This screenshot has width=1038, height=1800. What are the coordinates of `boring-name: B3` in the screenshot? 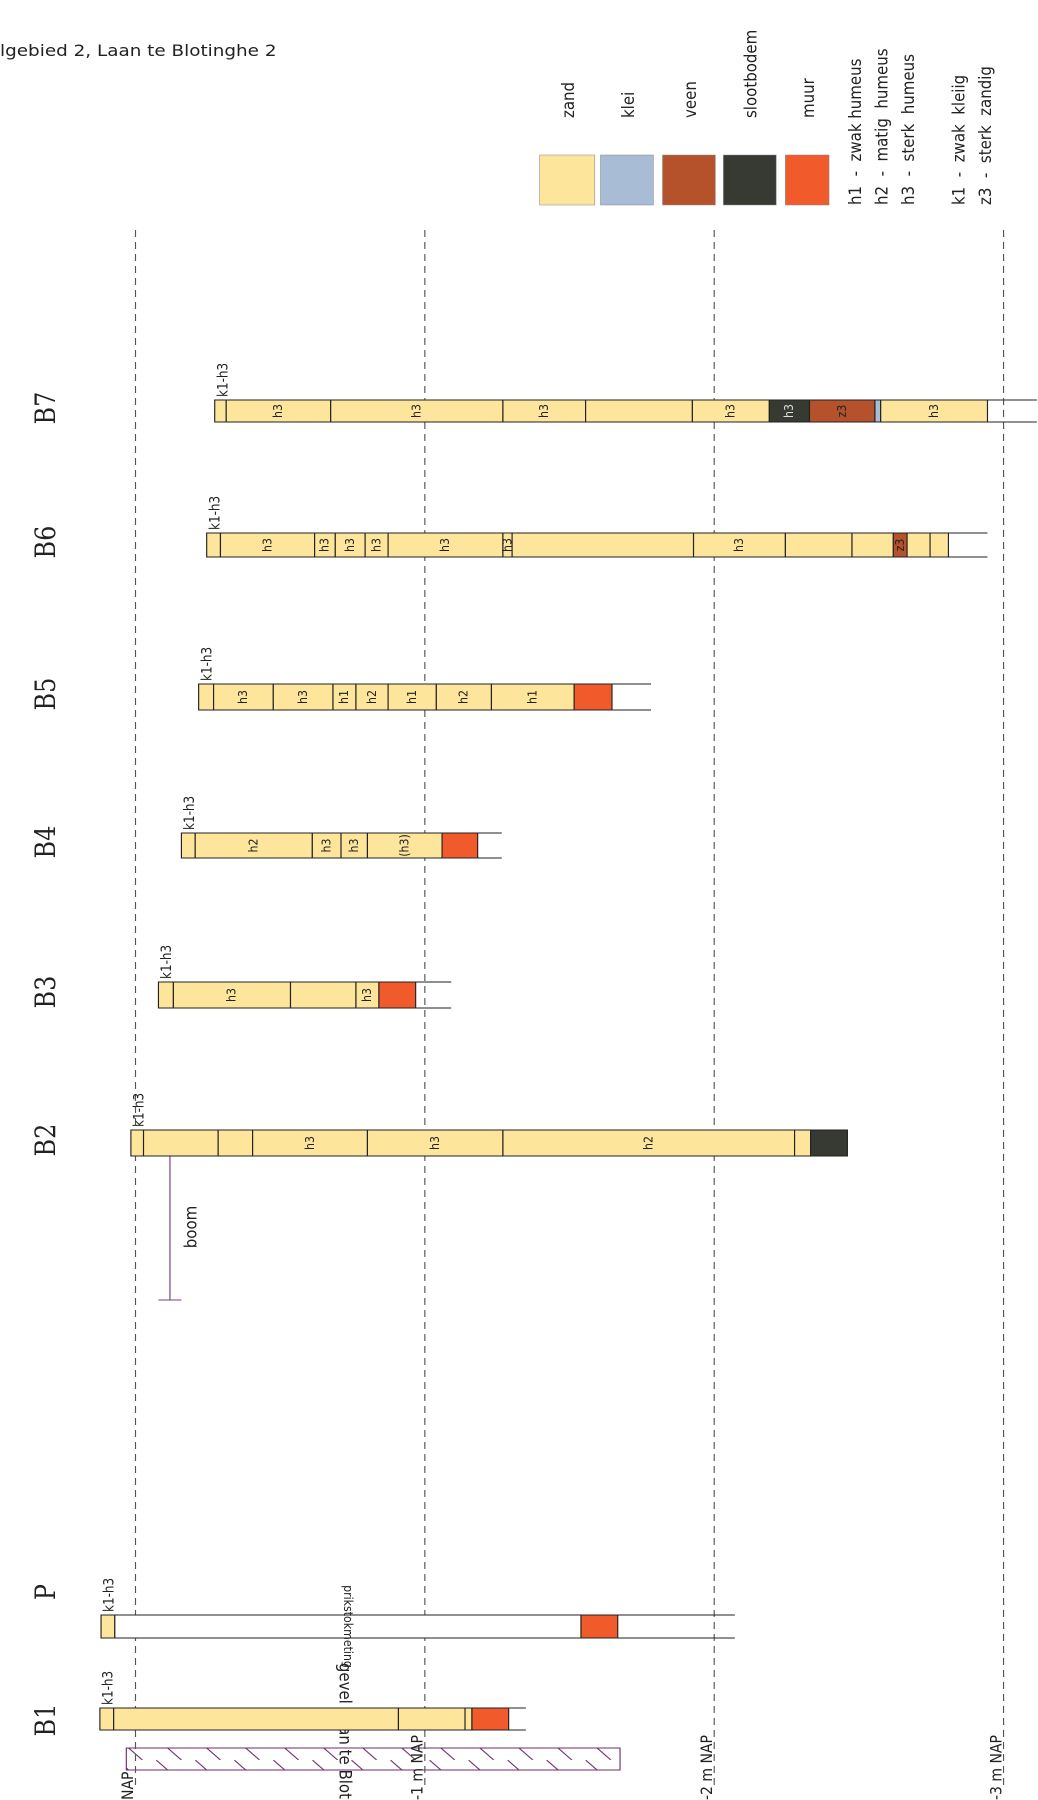 It's located at (47, 992).